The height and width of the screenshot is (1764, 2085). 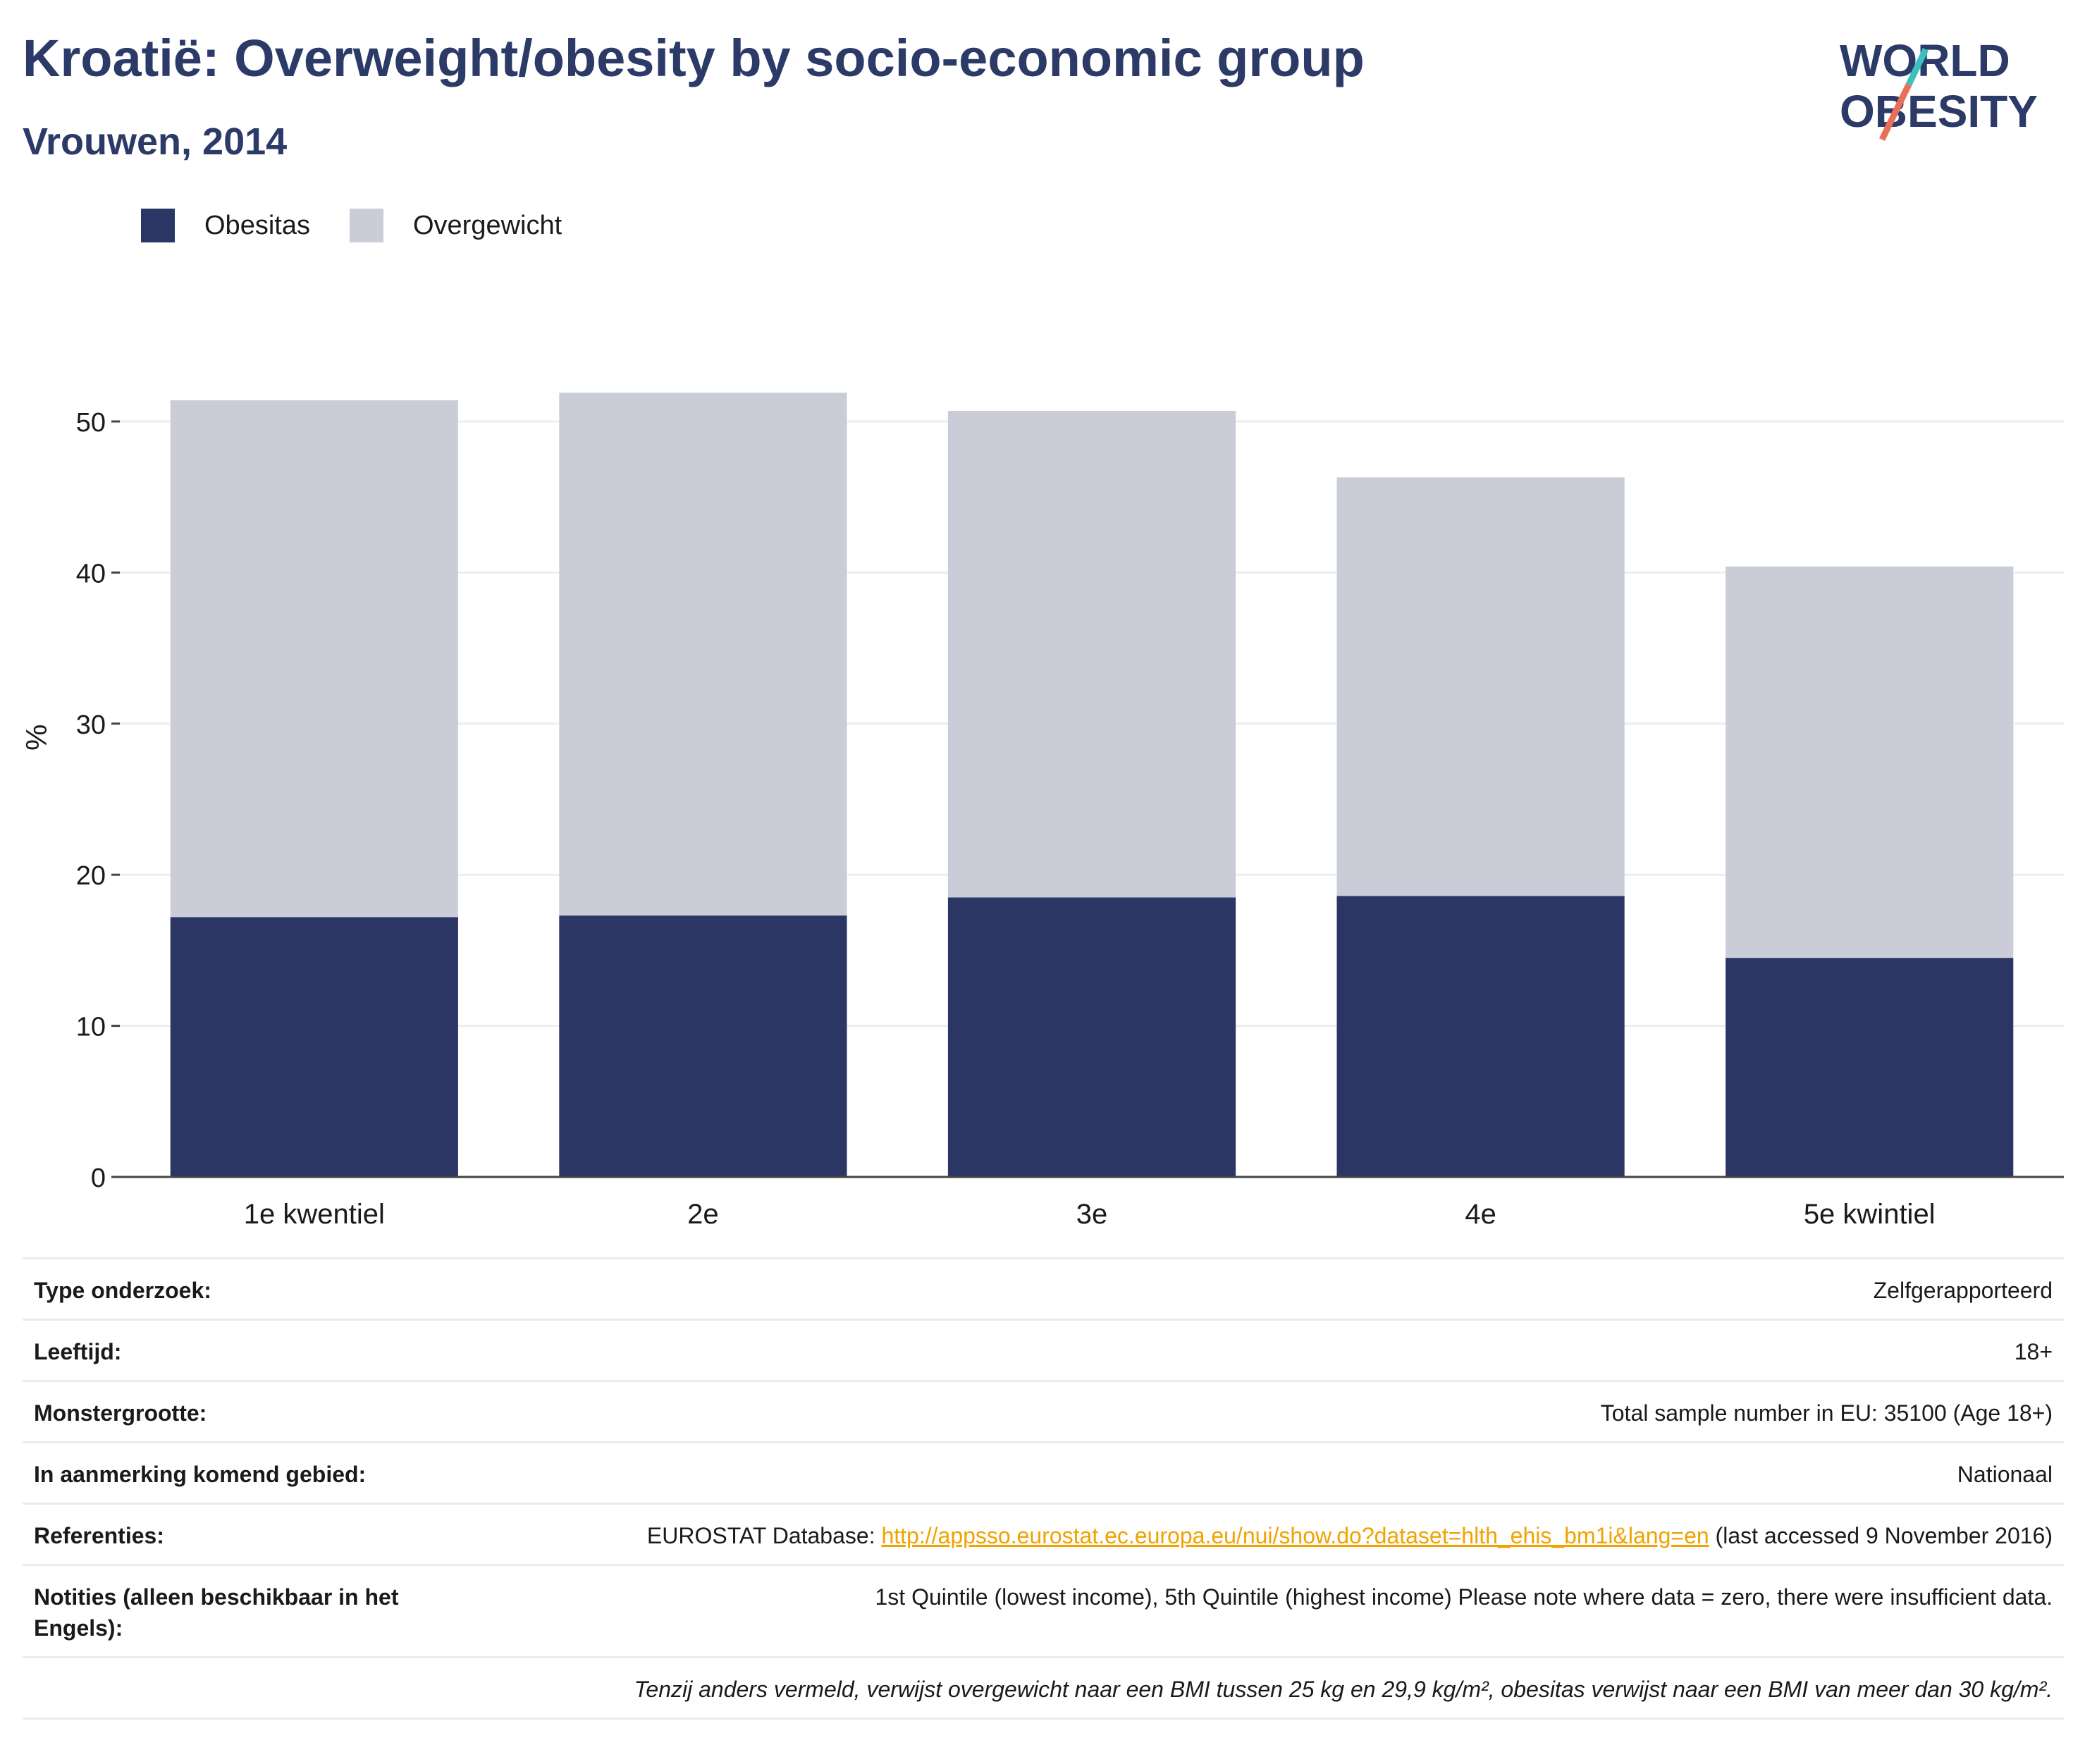 What do you see at coordinates (1092, 1212) in the screenshot?
I see `x-tick-label: 3e` at bounding box center [1092, 1212].